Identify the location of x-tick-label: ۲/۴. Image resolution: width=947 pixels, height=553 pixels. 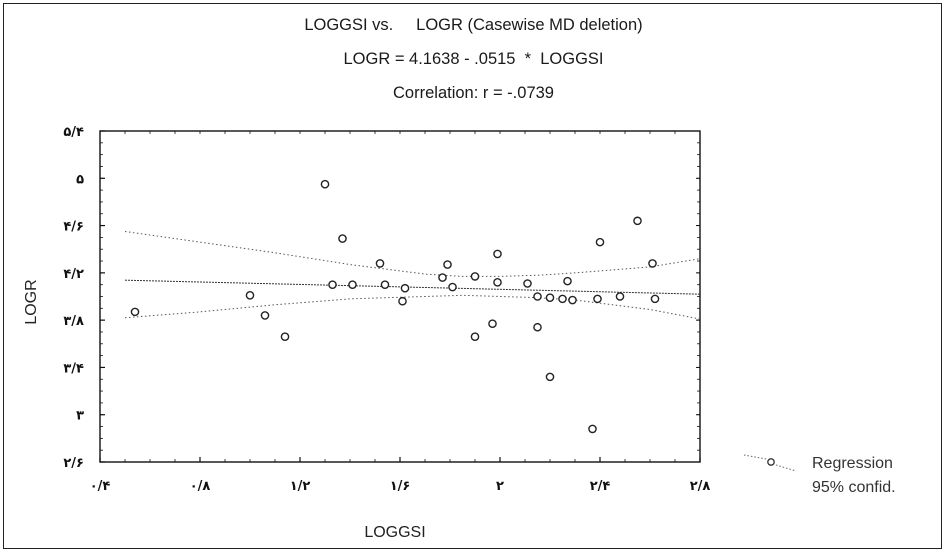
(600, 486).